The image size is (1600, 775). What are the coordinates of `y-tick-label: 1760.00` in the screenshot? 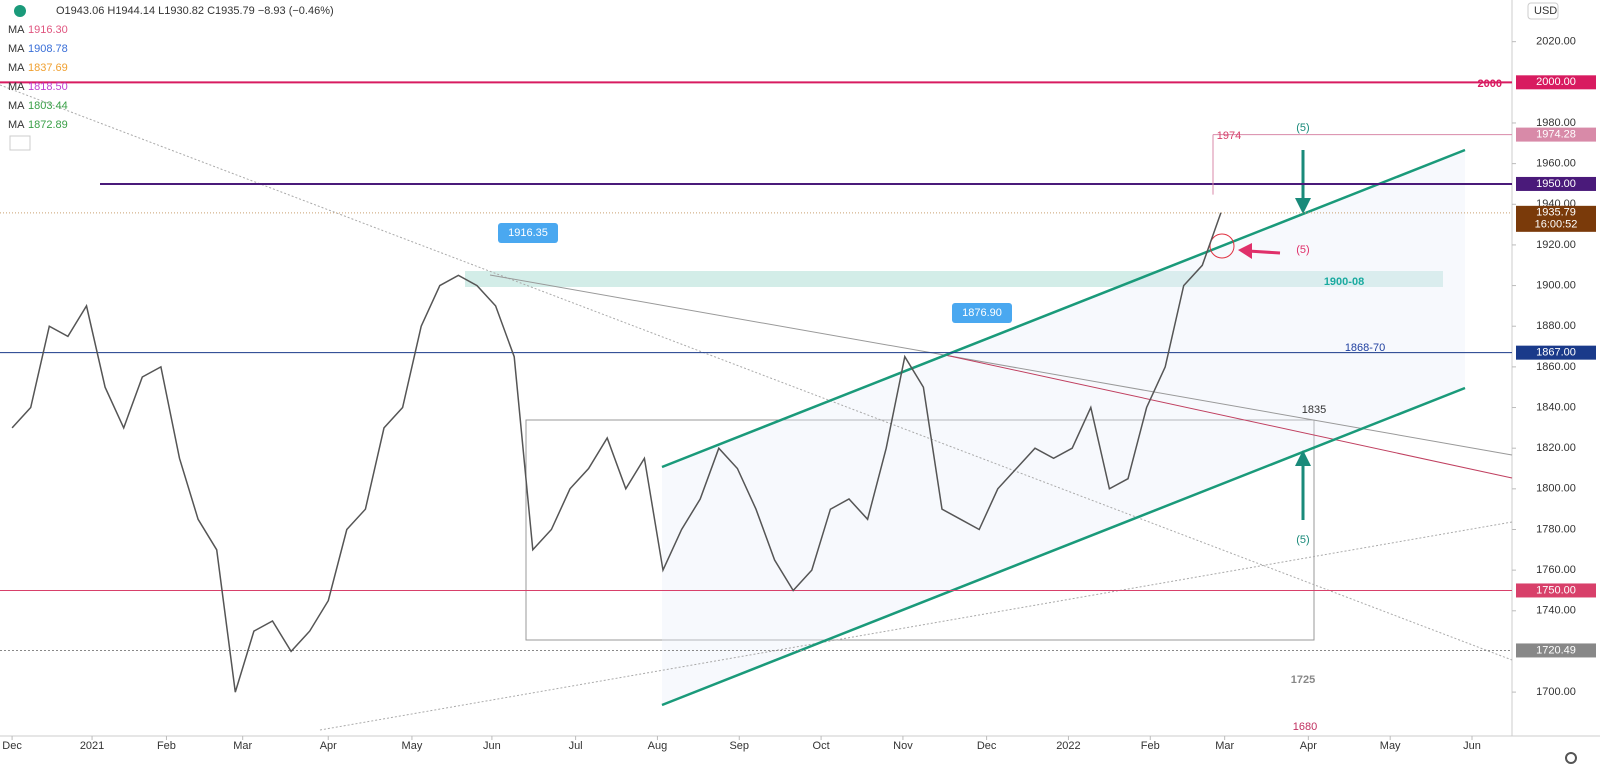 It's located at (1556, 570).